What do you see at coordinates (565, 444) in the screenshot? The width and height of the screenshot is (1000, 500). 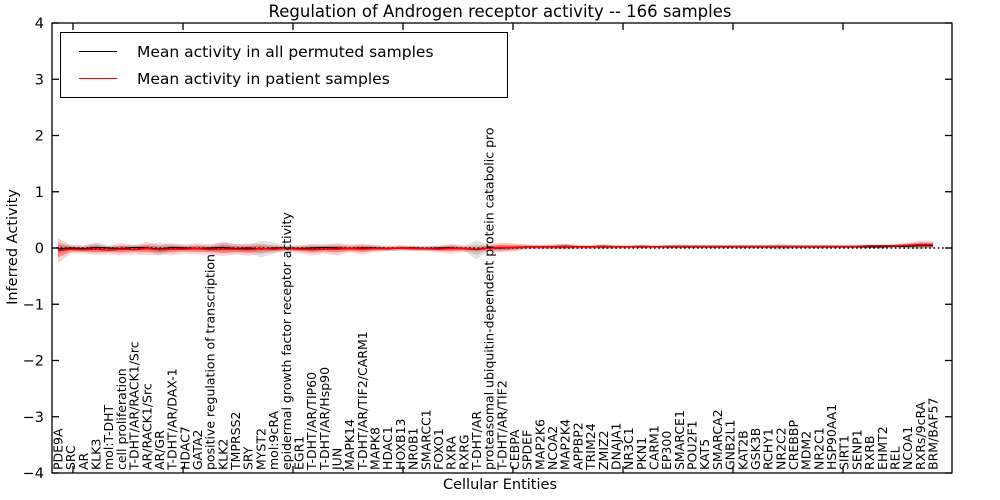 I see `x-tick-label: MAP2K4` at bounding box center [565, 444].